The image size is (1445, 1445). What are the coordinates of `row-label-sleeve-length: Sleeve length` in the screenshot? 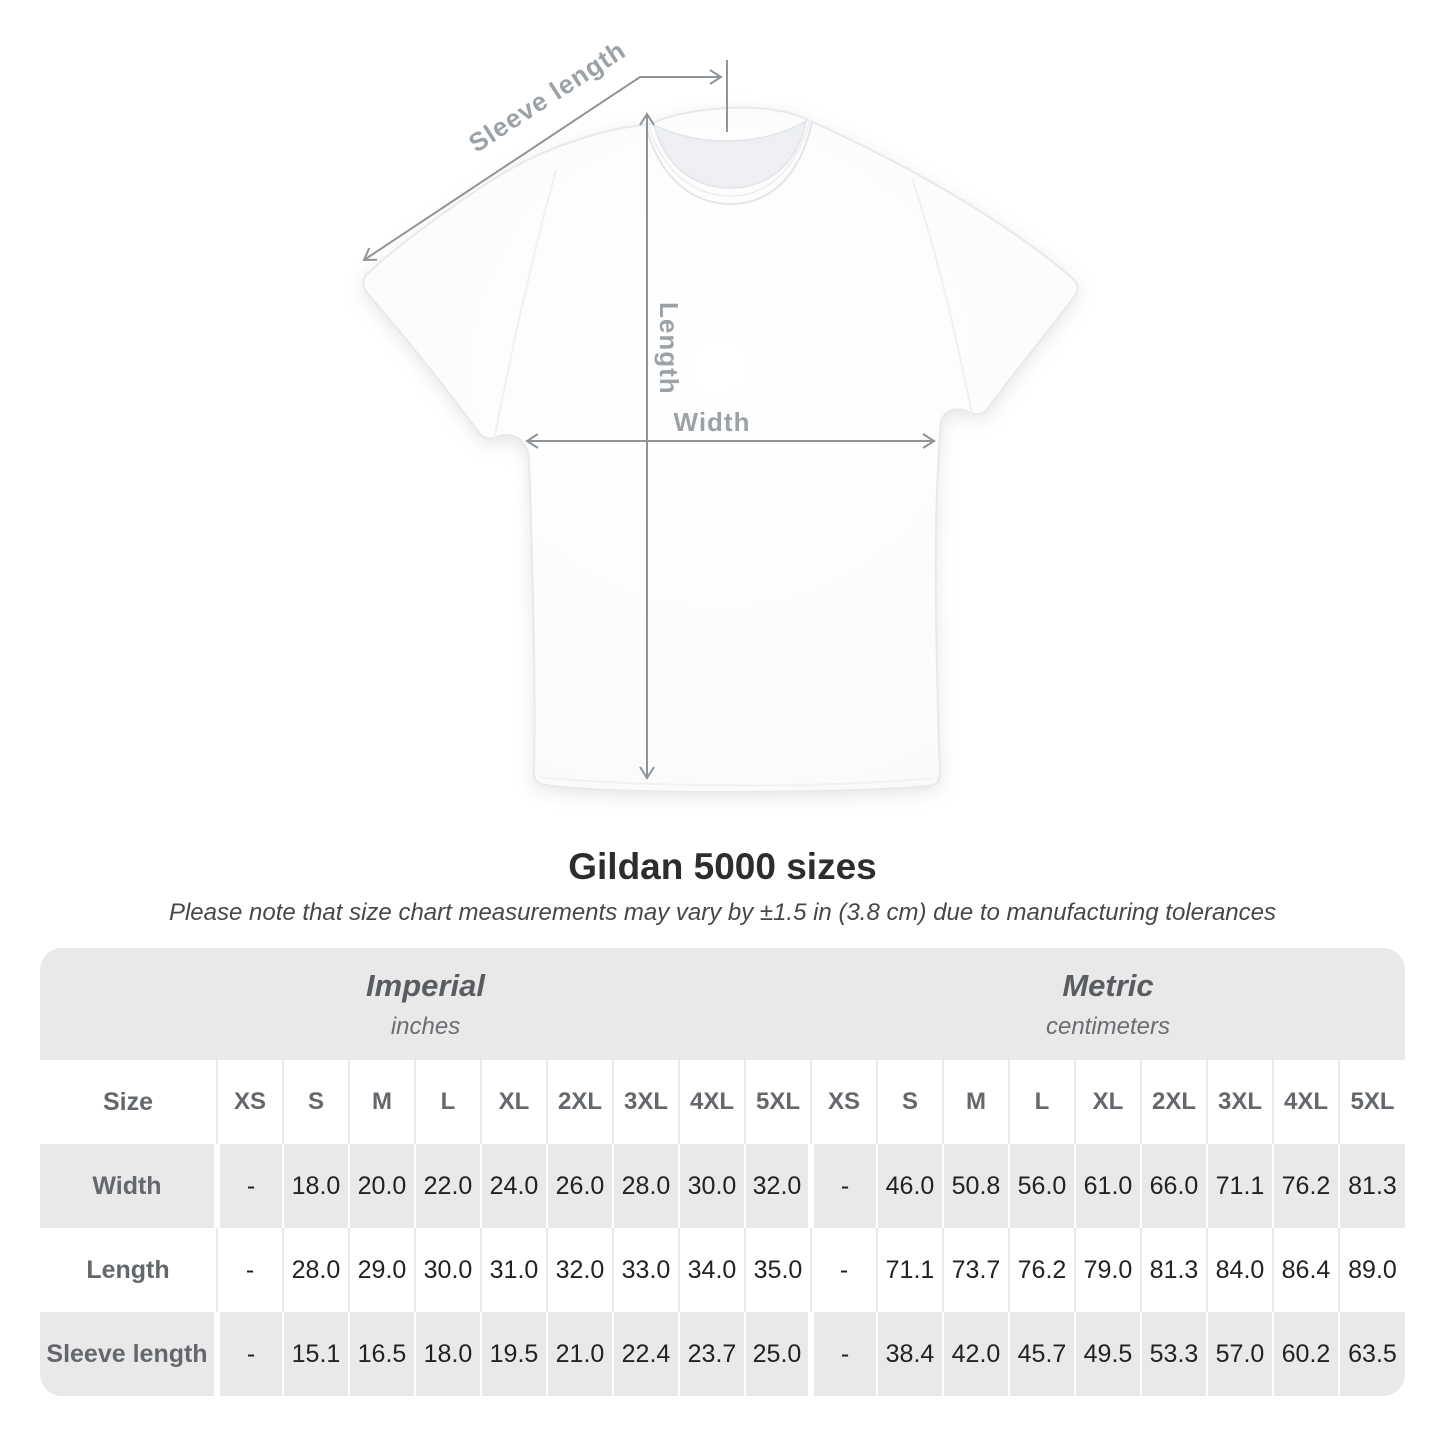 It's located at (128, 1354).